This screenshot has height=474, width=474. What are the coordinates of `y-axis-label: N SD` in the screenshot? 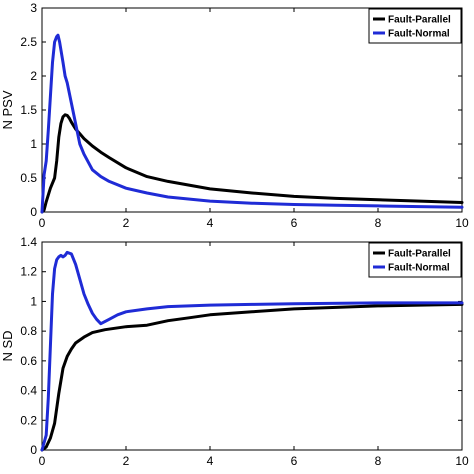 It's located at (7, 345).